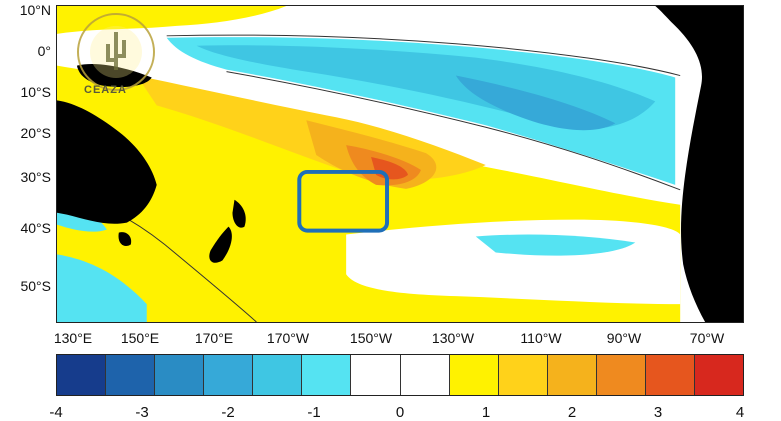  Describe the element at coordinates (400, 412) in the screenshot. I see `colorbar-tick: 0` at that location.